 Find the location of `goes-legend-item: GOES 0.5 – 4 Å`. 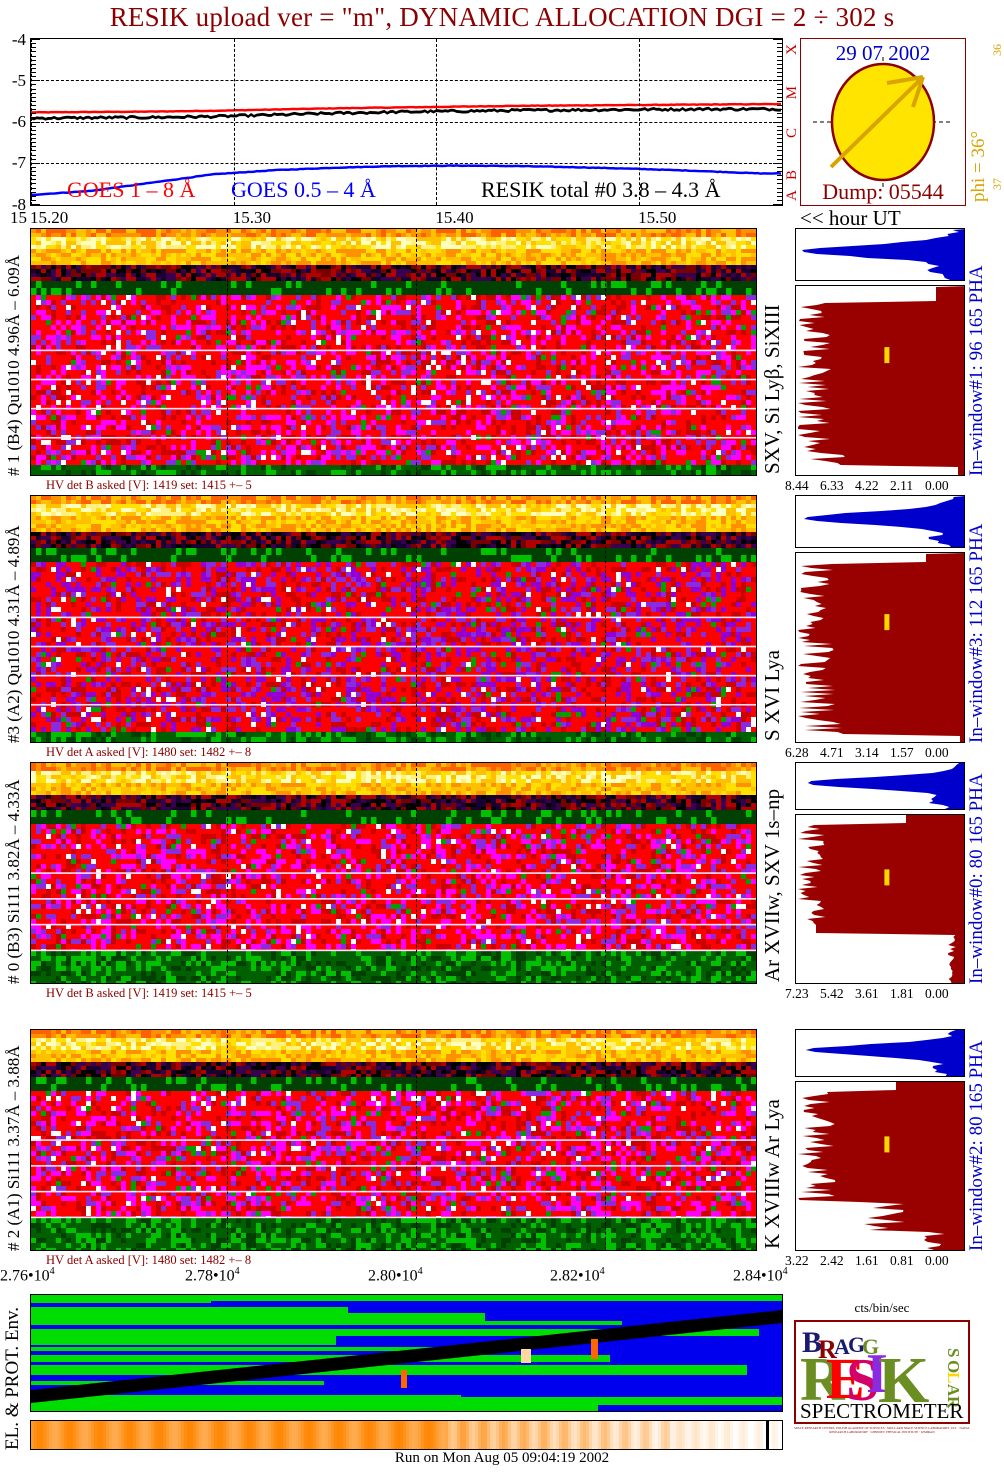

goes-legend-item: GOES 0.5 – 4 Å is located at coordinates (303, 190).